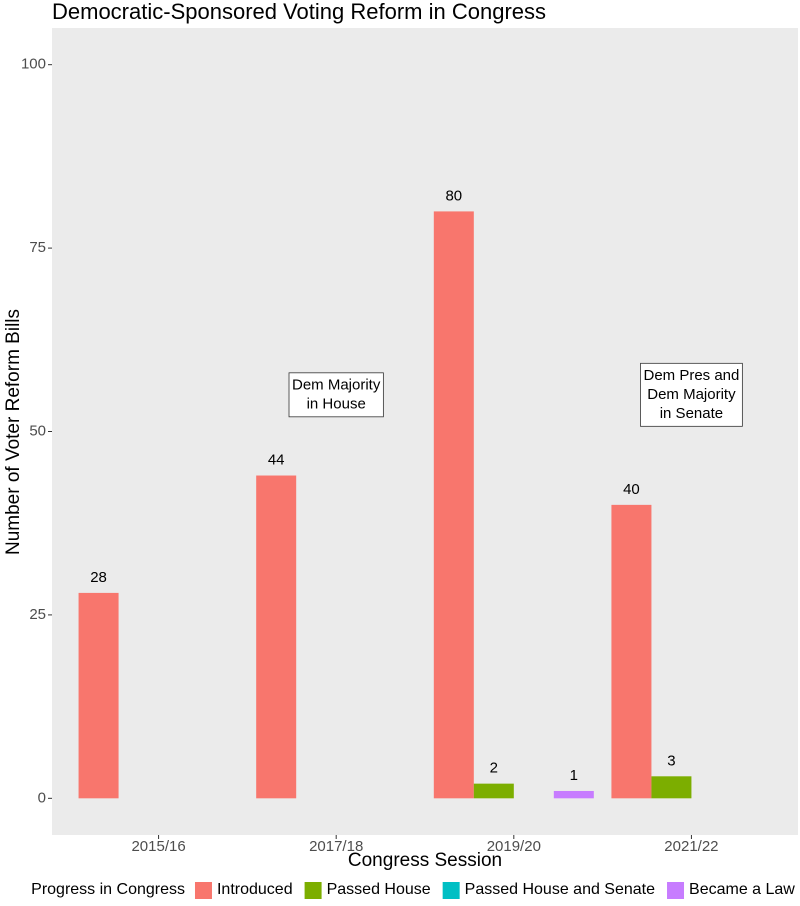 The height and width of the screenshot is (906, 800). I want to click on value-label: 2, so click(494, 768).